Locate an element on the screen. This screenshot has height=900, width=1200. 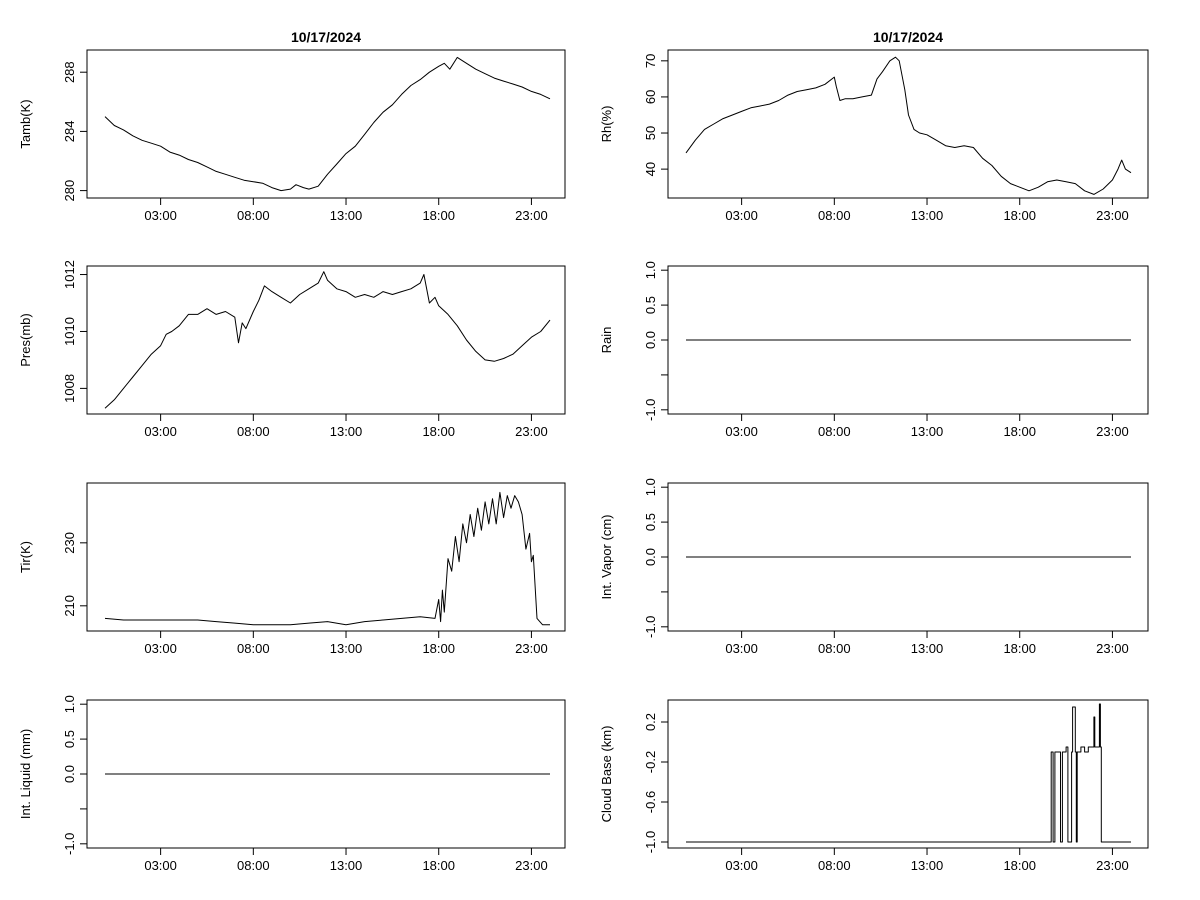
x-tick-label-tamb-3: 18:00 is located at coordinates (438, 215).